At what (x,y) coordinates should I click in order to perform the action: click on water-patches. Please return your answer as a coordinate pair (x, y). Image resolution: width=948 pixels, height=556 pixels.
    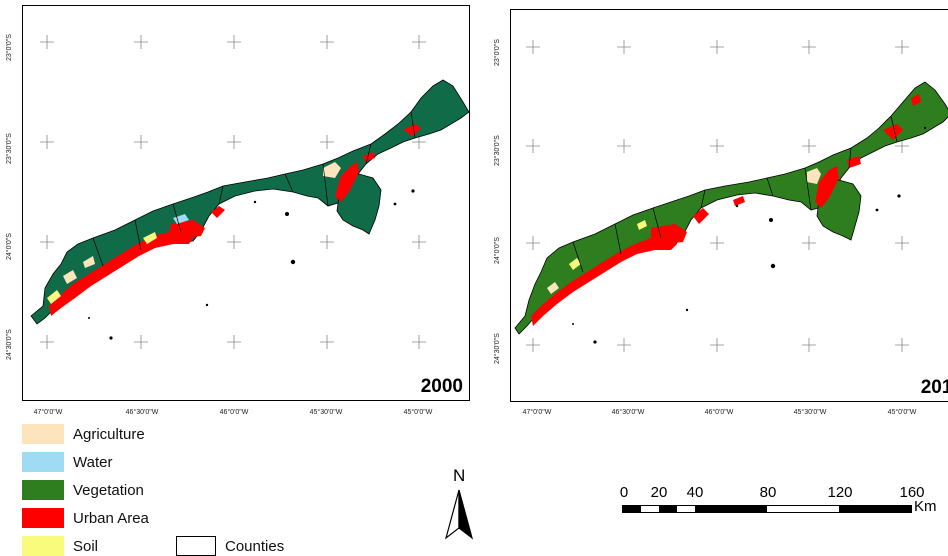
    Looking at the image, I should click on (181, 219).